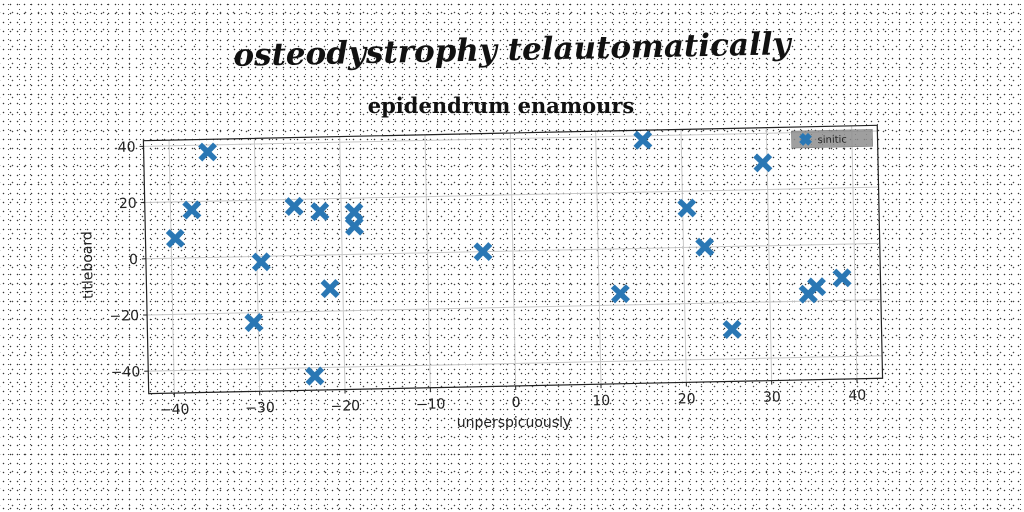 The image size is (1024, 512). What do you see at coordinates (772, 397) in the screenshot?
I see `x-tick-label: 30` at bounding box center [772, 397].